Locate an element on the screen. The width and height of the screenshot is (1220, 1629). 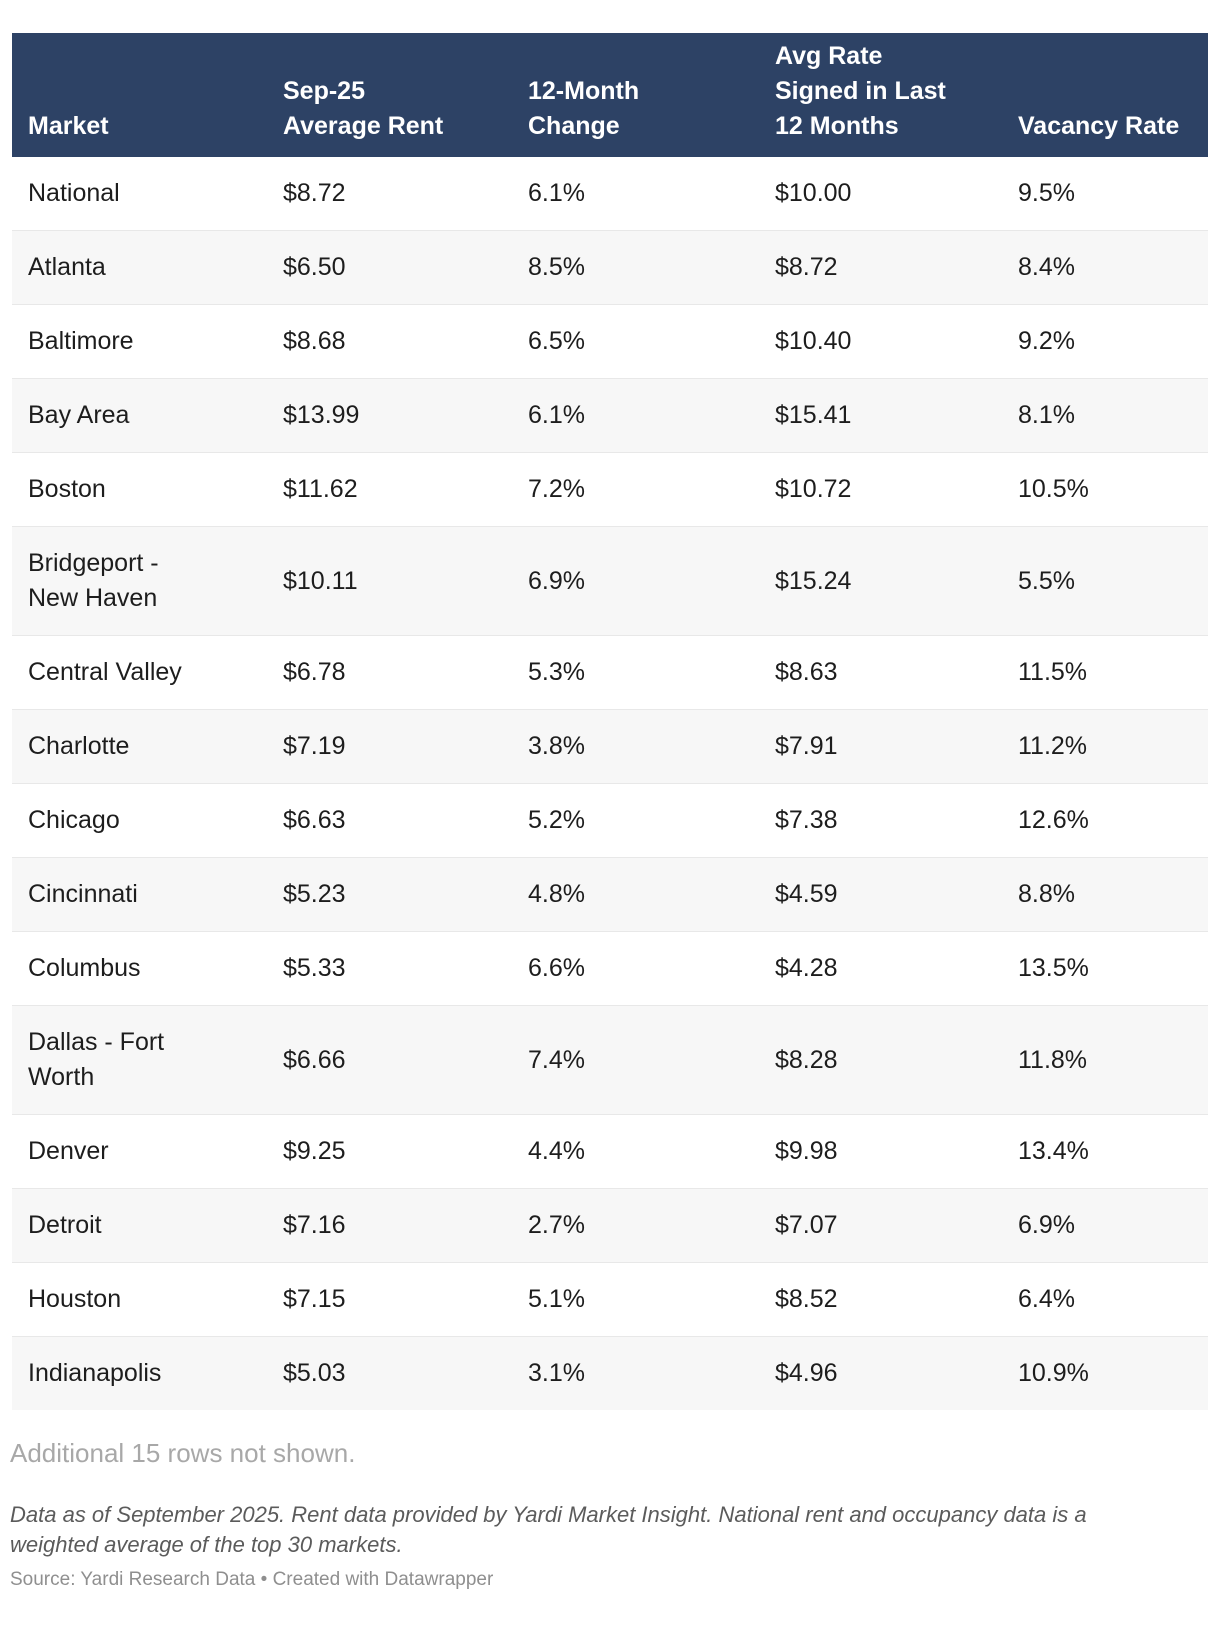
market-cell: Columbus is located at coordinates (84, 968).